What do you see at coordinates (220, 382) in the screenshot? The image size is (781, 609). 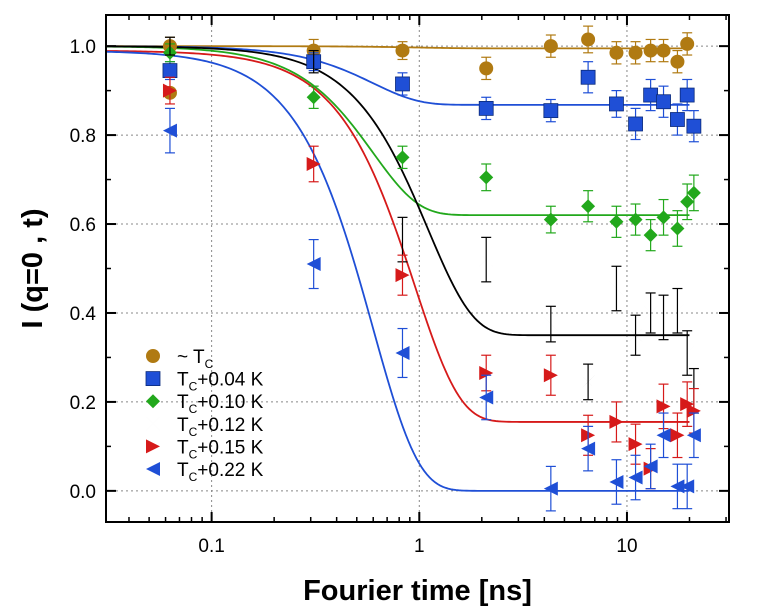 I see `legend-label-1: TC+0.04 K` at bounding box center [220, 382].